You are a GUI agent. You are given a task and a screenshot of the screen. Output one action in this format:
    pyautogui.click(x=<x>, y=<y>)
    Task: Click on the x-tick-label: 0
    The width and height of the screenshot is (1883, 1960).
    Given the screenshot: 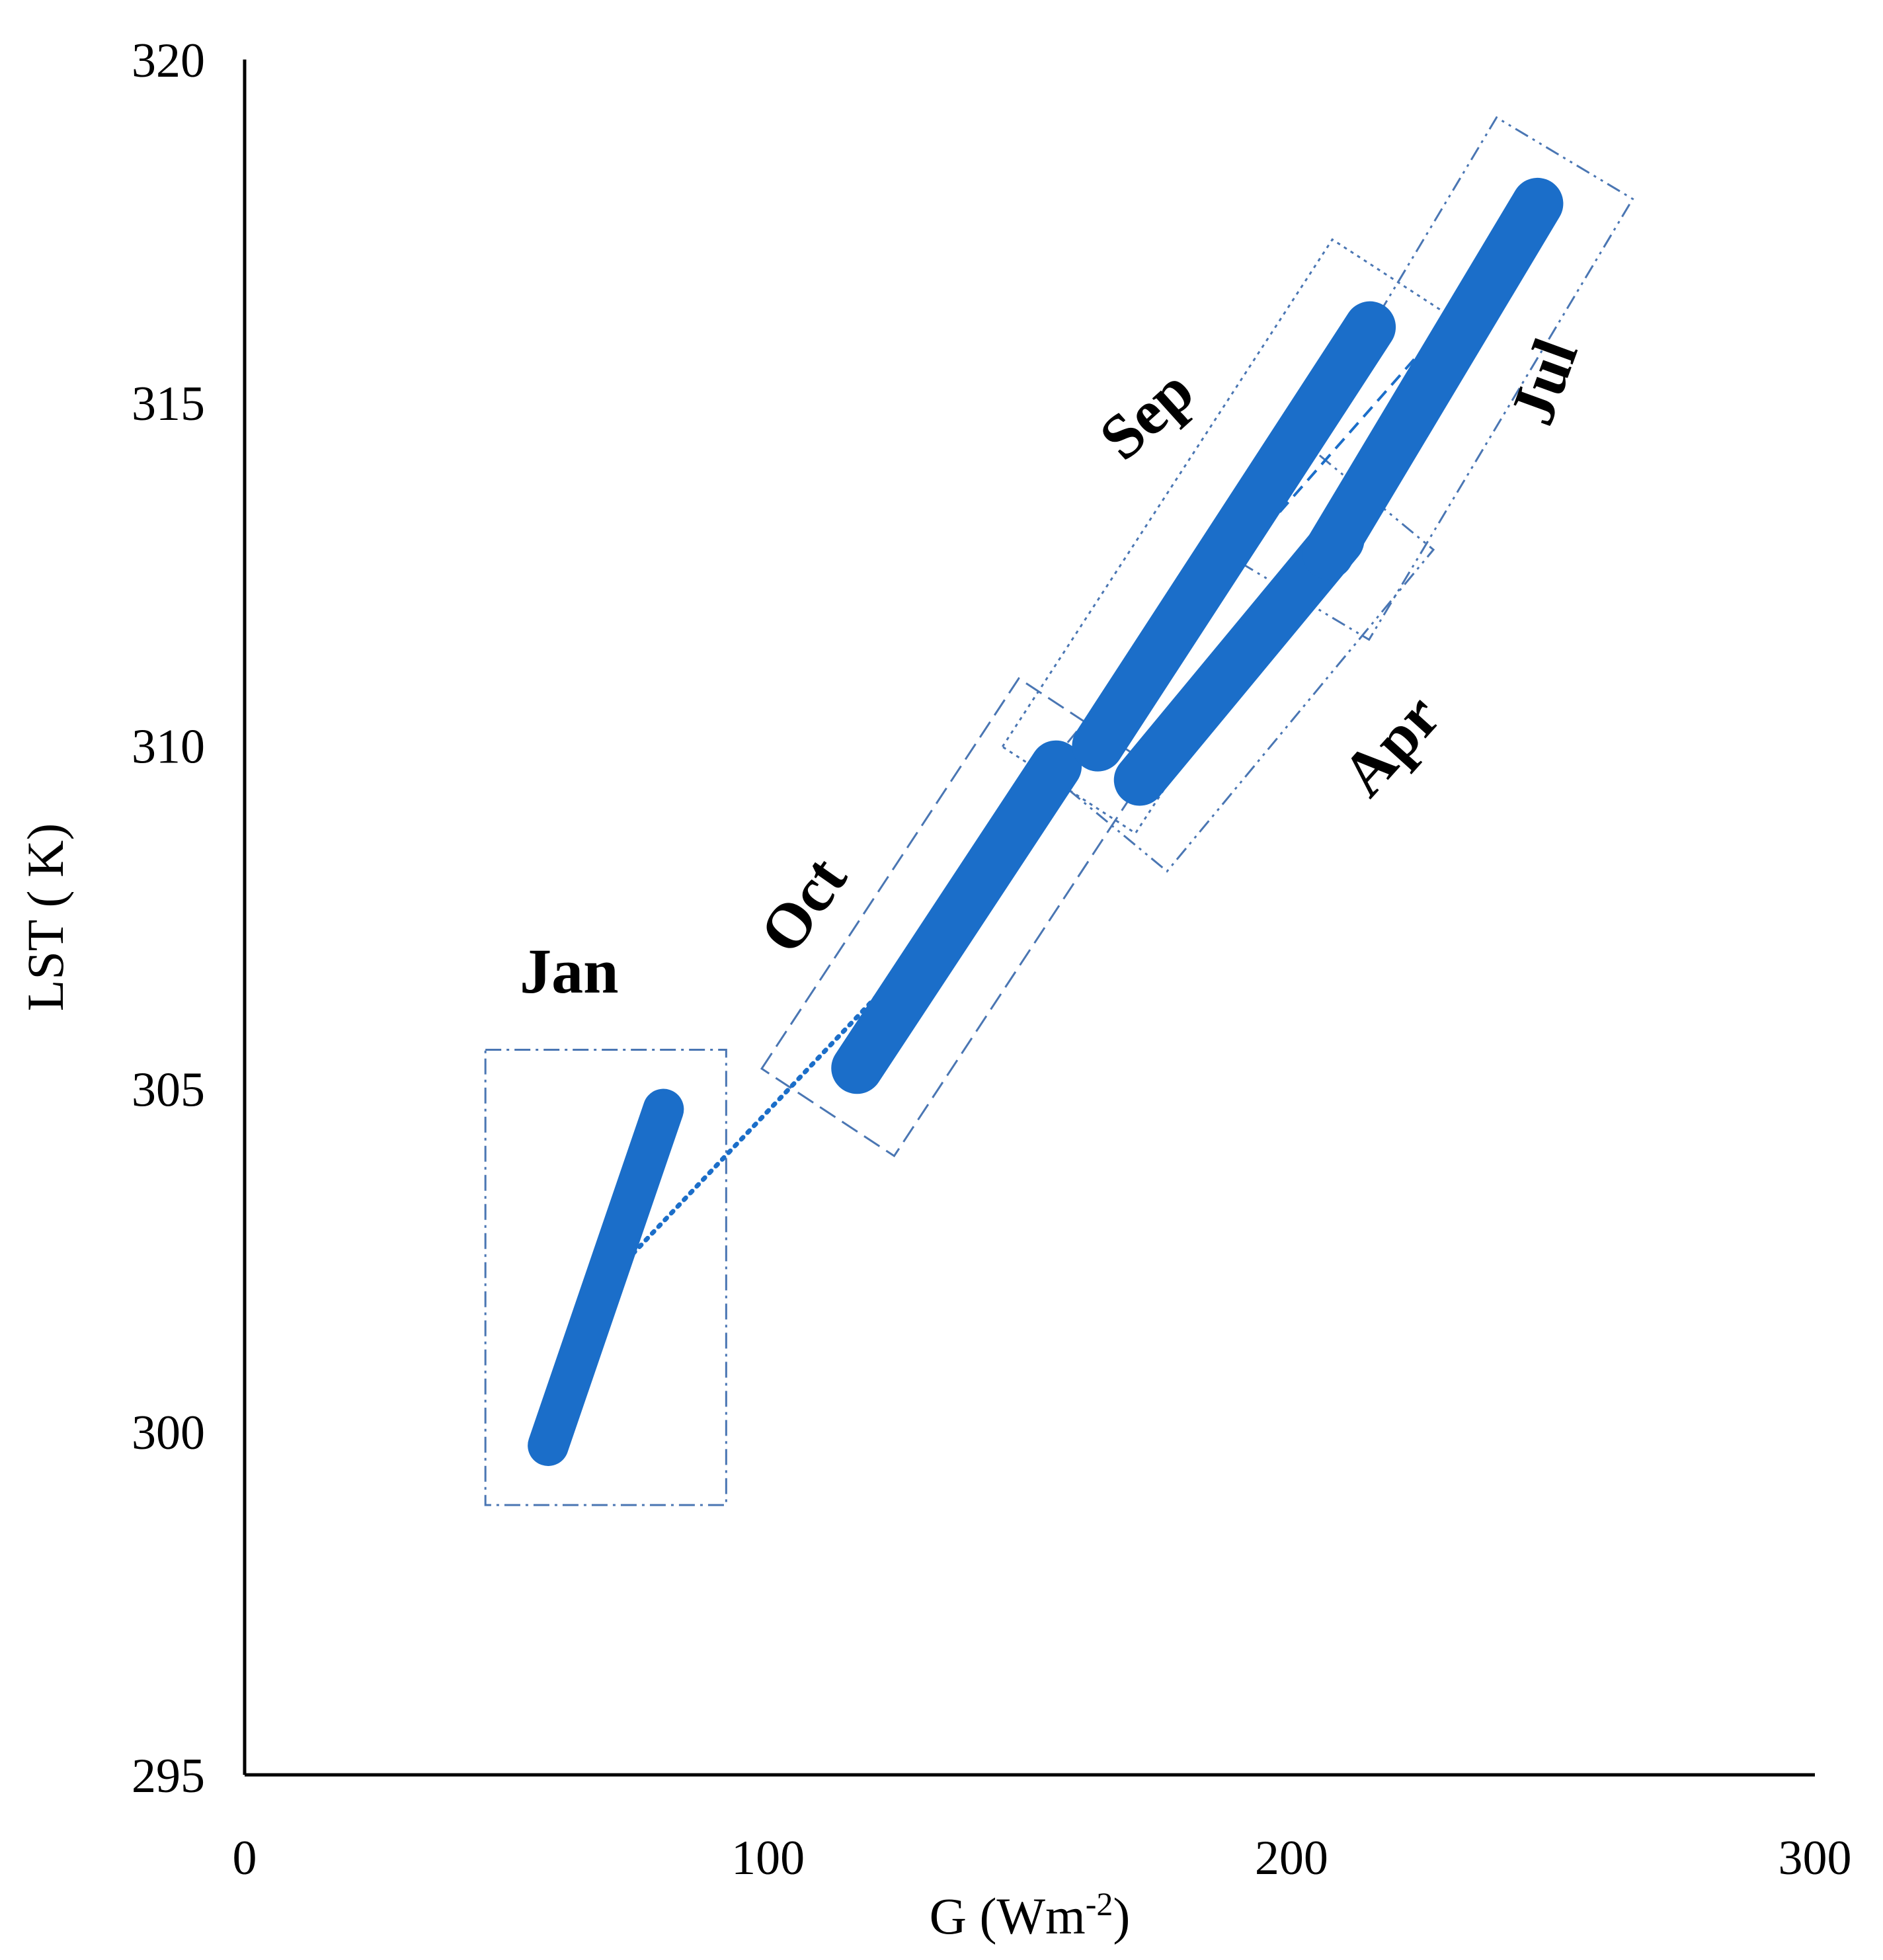 What is the action you would take?
    pyautogui.click(x=245, y=1858)
    